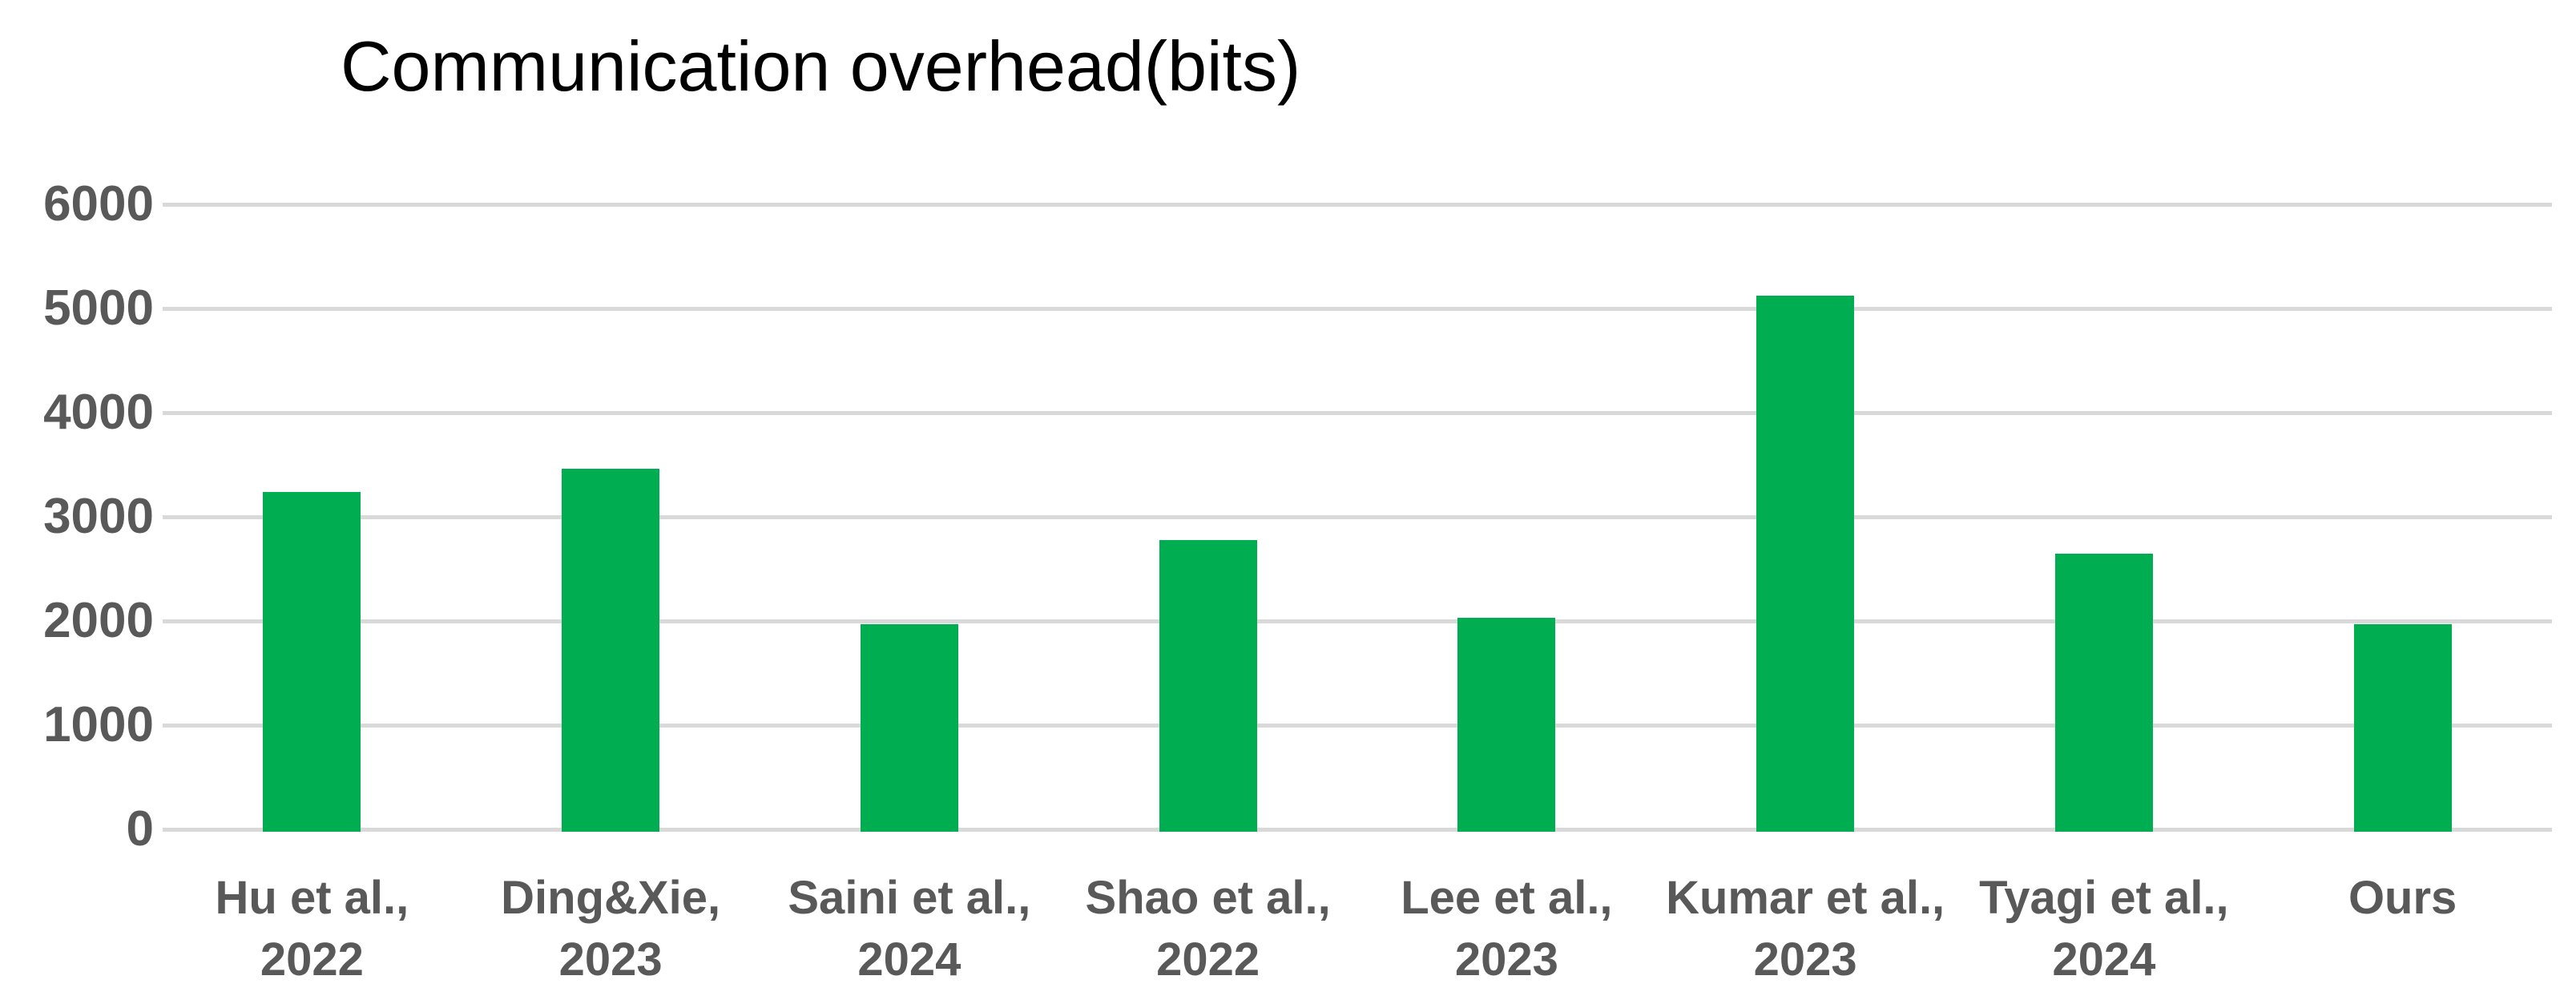 This screenshot has width=2576, height=1004. Describe the element at coordinates (610, 928) in the screenshot. I see `x-axis-category-label: Ding&Xie, 2023` at that location.